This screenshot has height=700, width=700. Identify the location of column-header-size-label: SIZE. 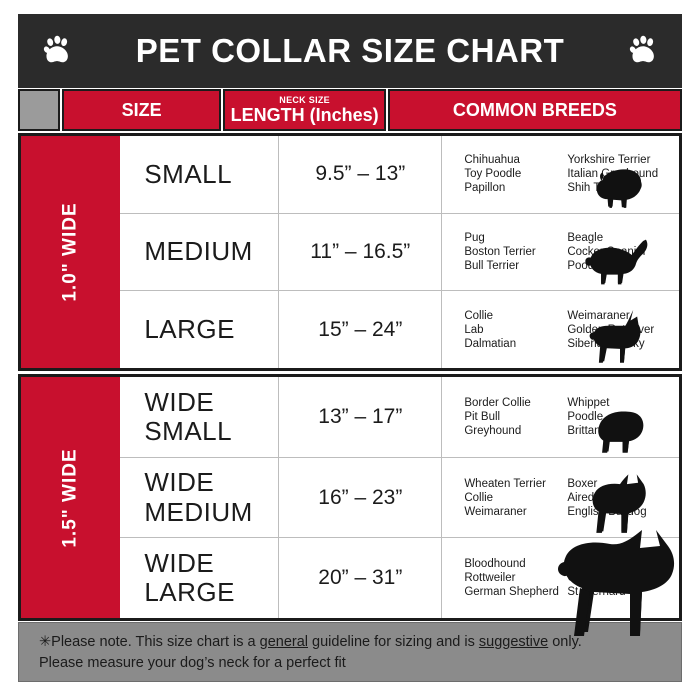
(141, 109).